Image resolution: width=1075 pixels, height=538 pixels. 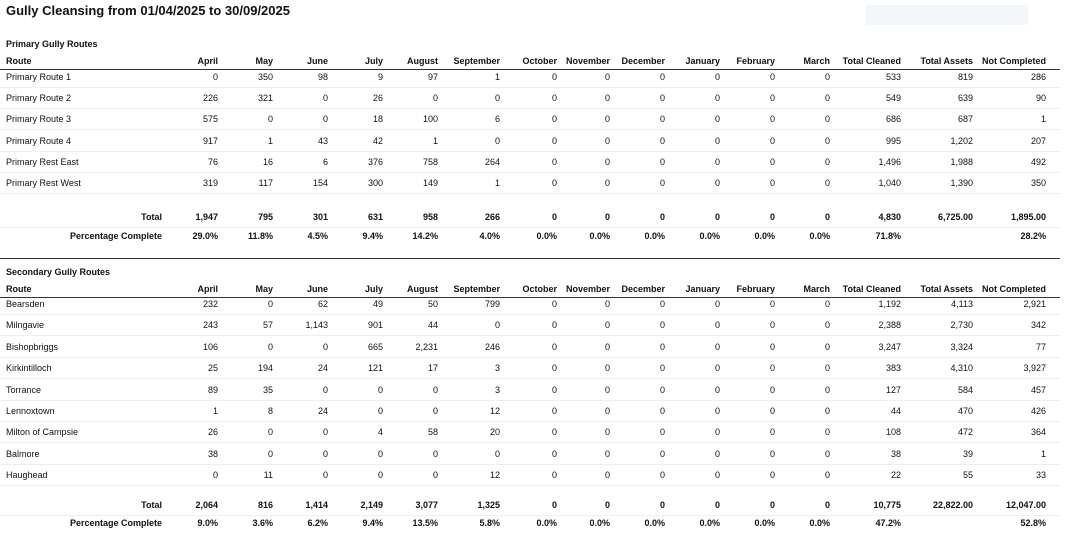 What do you see at coordinates (965, 389) in the screenshot?
I see `cell: 584` at bounding box center [965, 389].